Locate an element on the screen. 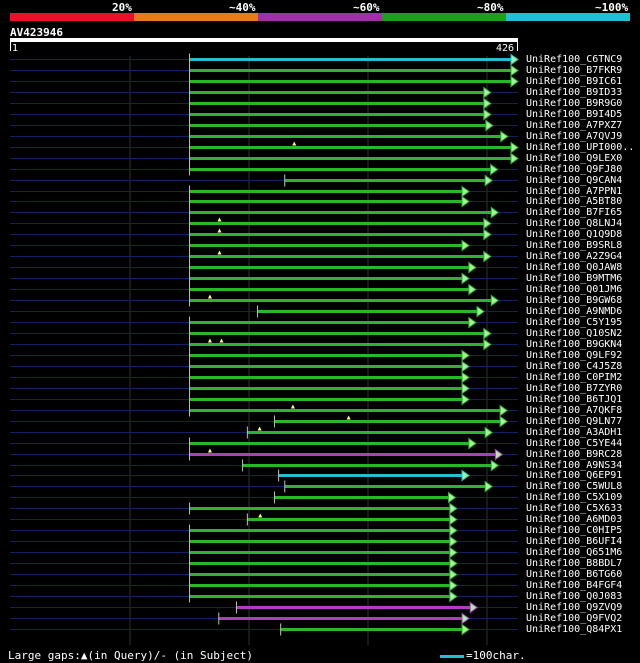  hit-label: UniRef100_B7FI65 is located at coordinates (574, 212).